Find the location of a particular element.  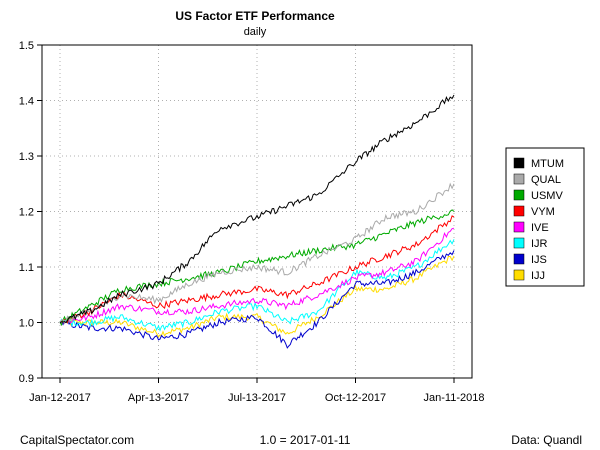

legend-swatch-vym is located at coordinates (519, 211).